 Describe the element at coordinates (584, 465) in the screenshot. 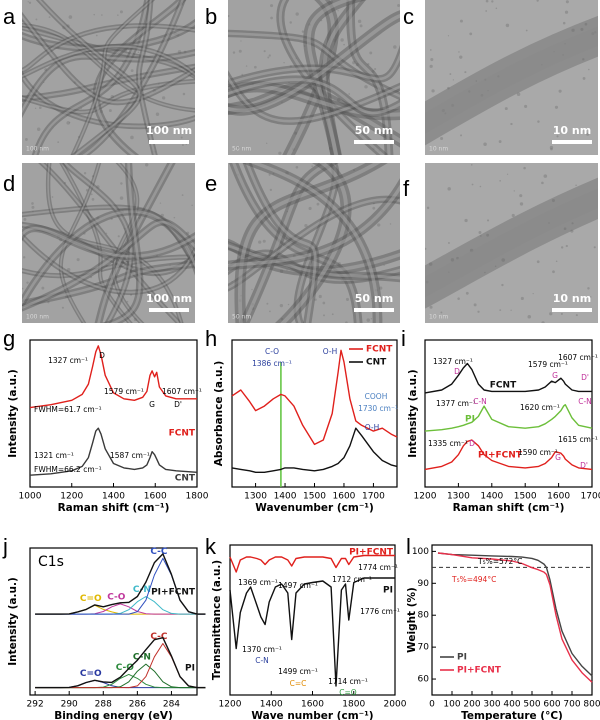

I see `annotation: D'` at that location.